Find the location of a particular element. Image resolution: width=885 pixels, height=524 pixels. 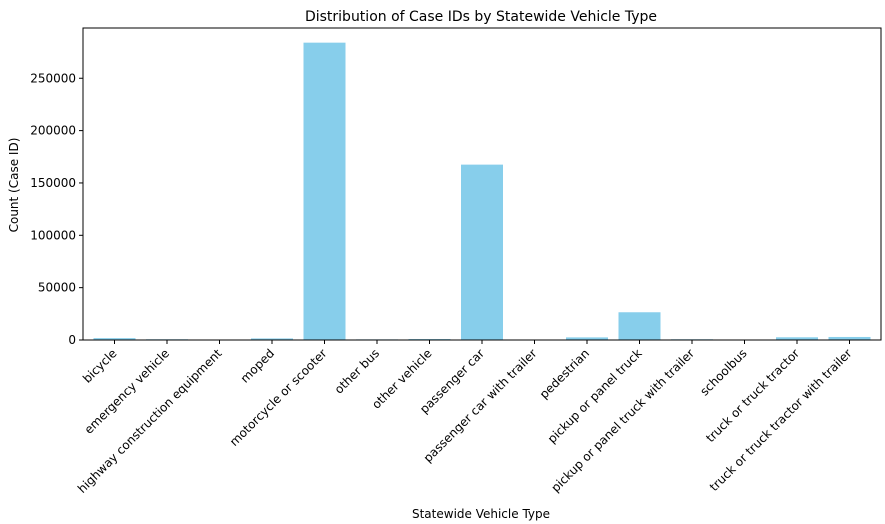

x-tick-label: pickup or panel truck is located at coordinates (595, 396).